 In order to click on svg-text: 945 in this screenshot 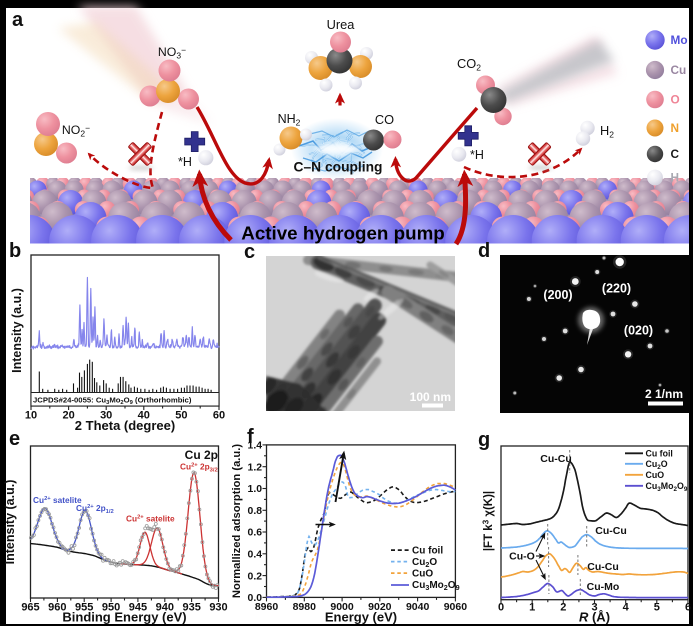, I will do `click(138, 608)`.